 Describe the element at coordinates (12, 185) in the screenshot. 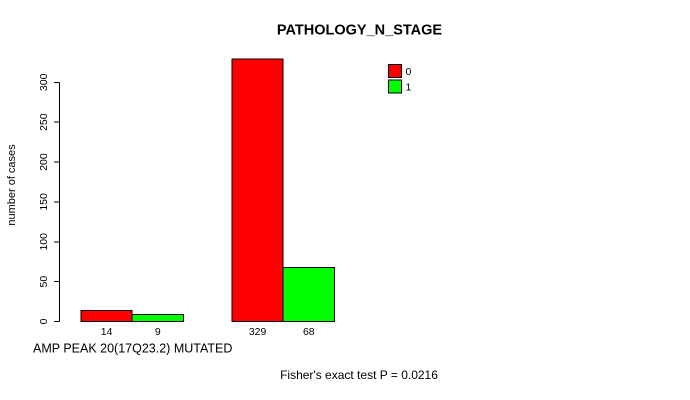

I see `y-axis-label: number of cases` at that location.